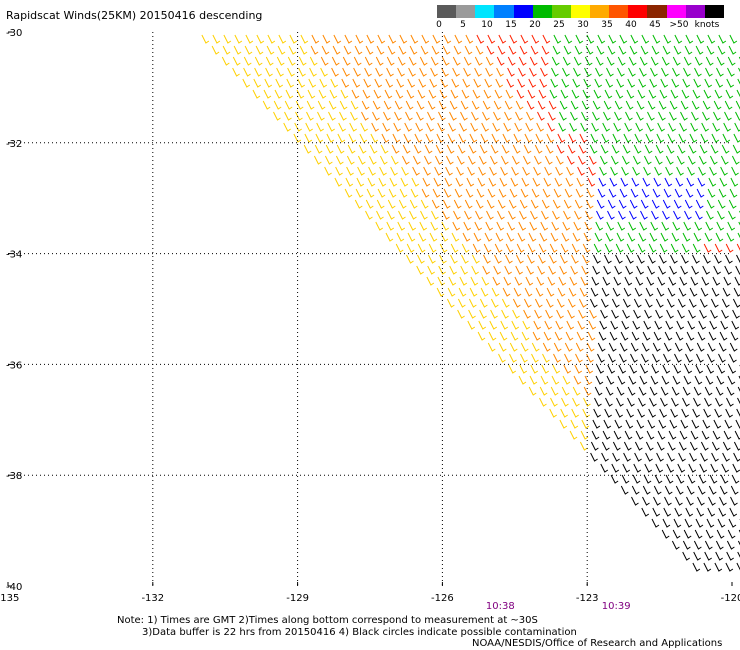 Image resolution: width=740 pixels, height=650 pixels. Describe the element at coordinates (487, 25) in the screenshot. I see `legend-label: 10` at that location.